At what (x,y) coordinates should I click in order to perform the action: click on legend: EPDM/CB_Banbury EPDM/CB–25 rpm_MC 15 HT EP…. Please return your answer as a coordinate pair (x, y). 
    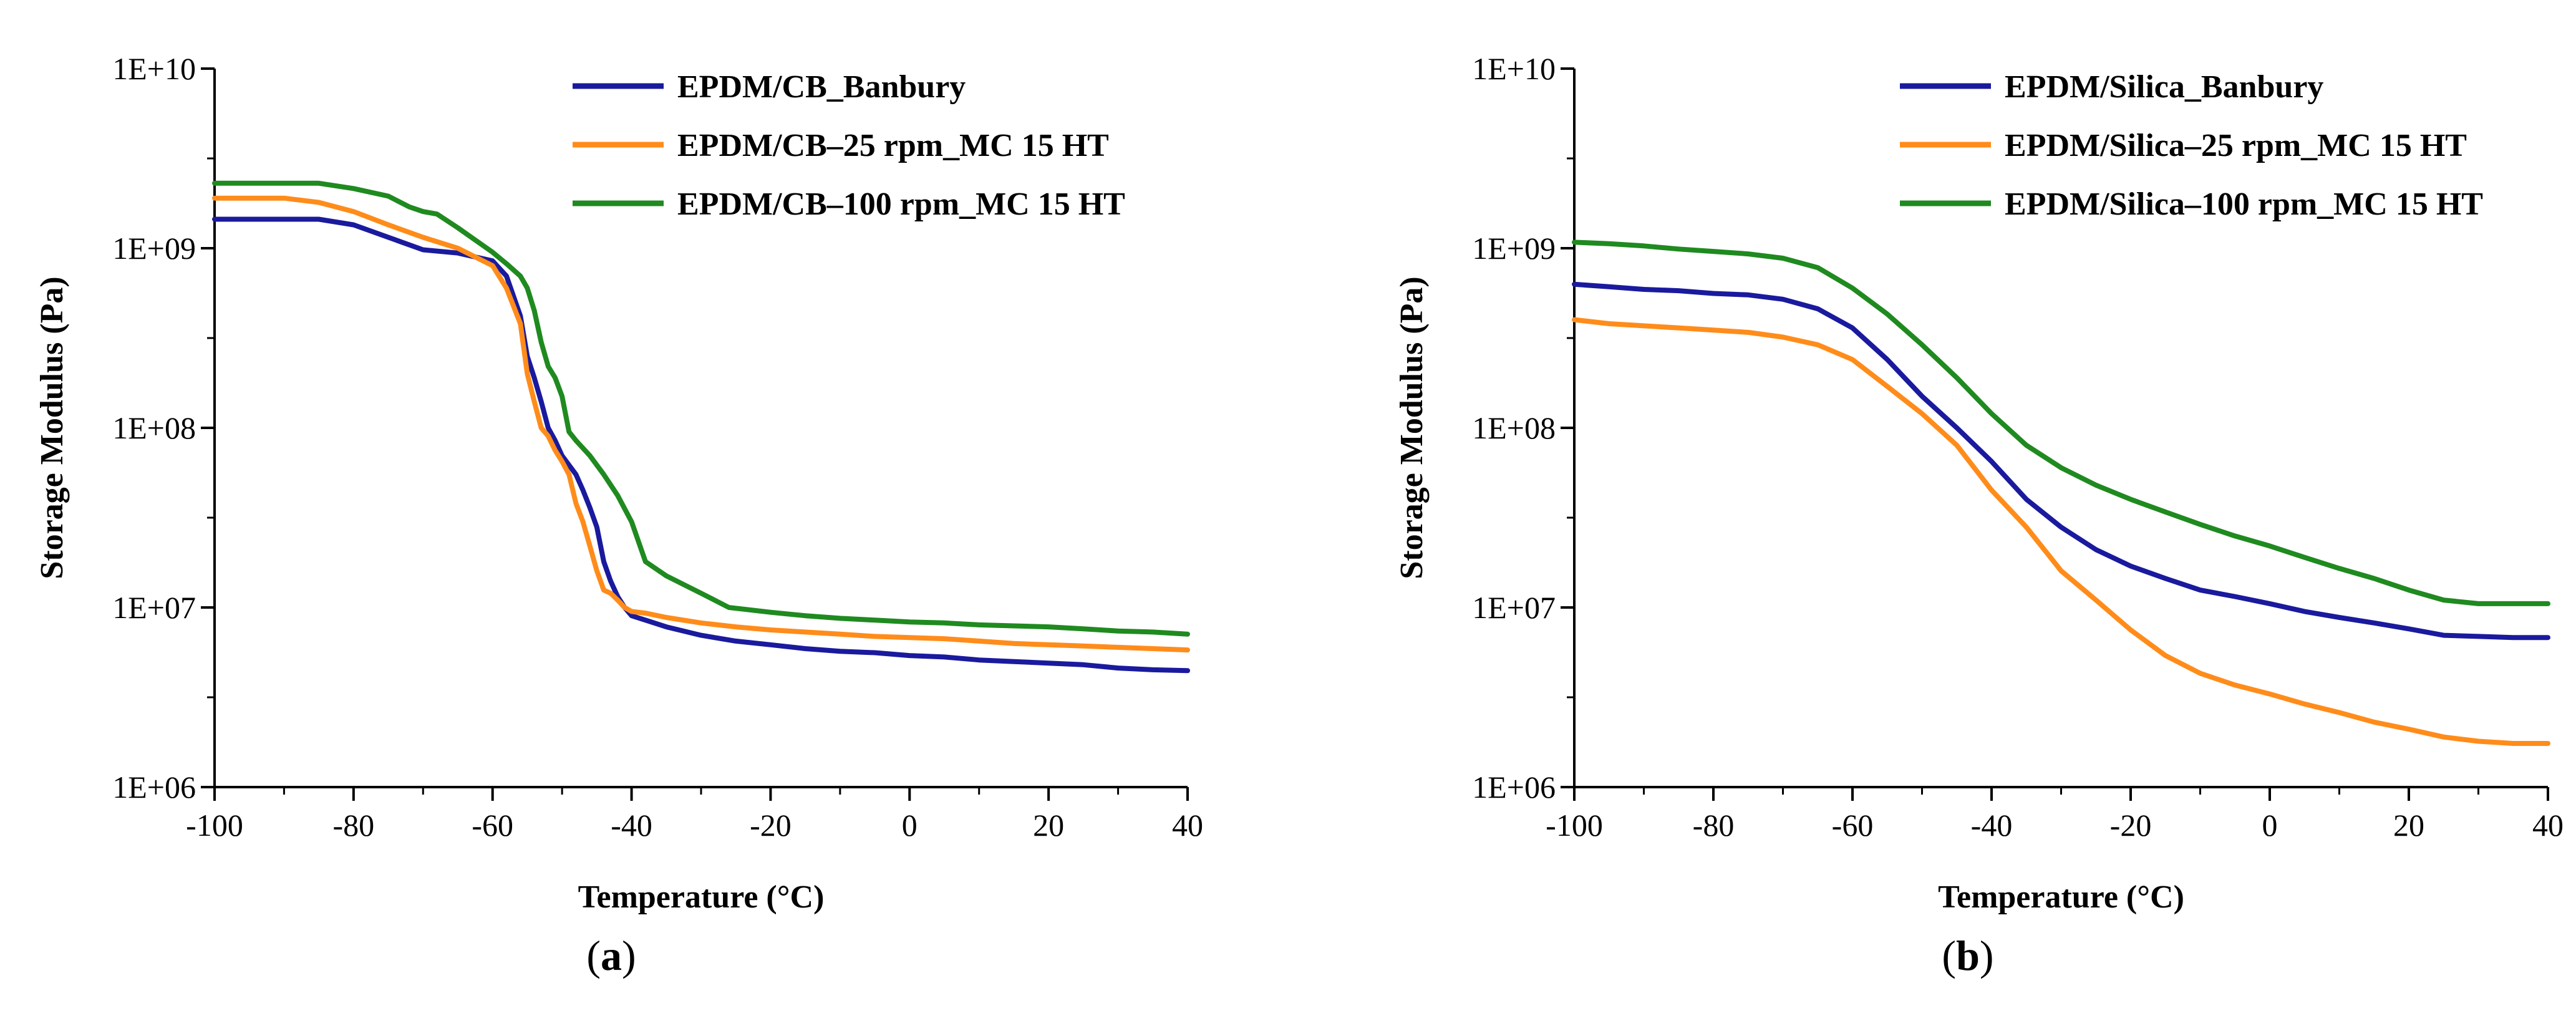
    Looking at the image, I should click on (849, 145).